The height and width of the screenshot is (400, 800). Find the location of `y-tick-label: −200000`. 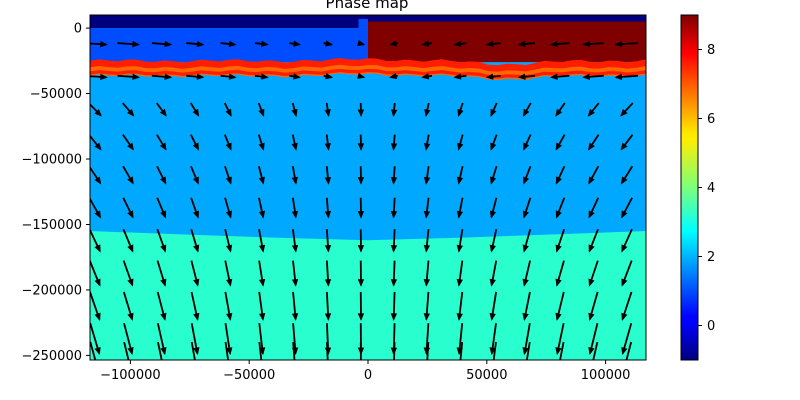

y-tick-label: −200000 is located at coordinates (51, 290).